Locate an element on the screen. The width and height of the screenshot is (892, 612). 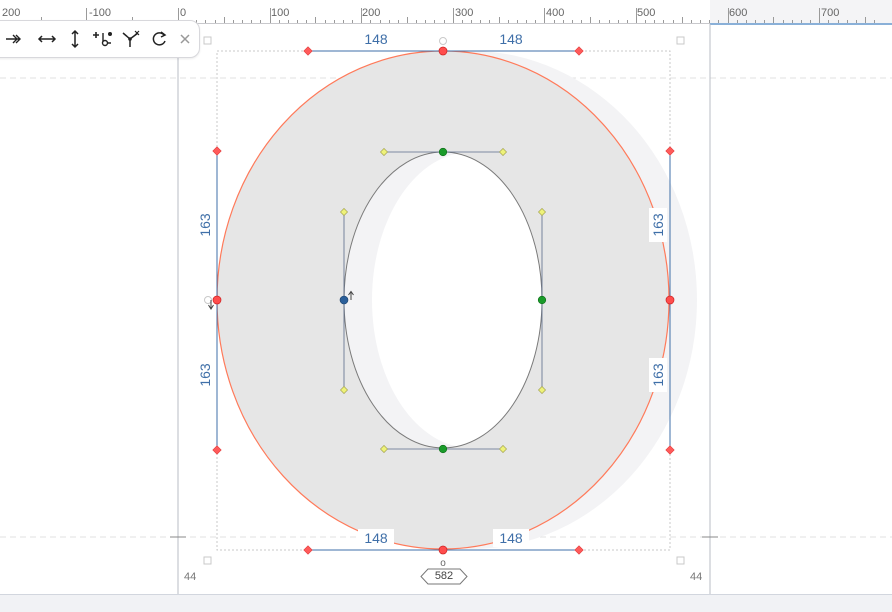
ruler-label: -100 is located at coordinates (100, 13).